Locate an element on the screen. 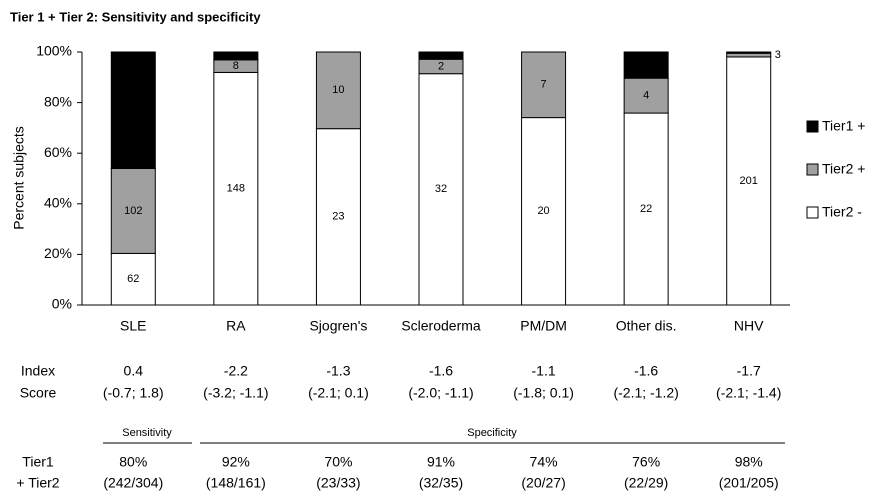 The height and width of the screenshot is (492, 877). table-cell: (20/27) is located at coordinates (543, 483).